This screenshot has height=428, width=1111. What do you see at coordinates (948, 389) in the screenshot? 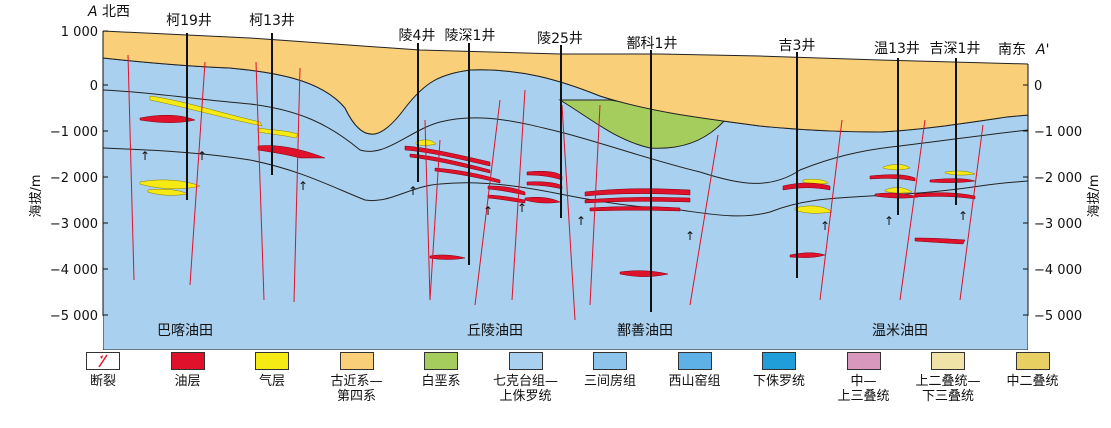
I see `legend-label: 上二叠统— 下三叠统` at bounding box center [948, 389].